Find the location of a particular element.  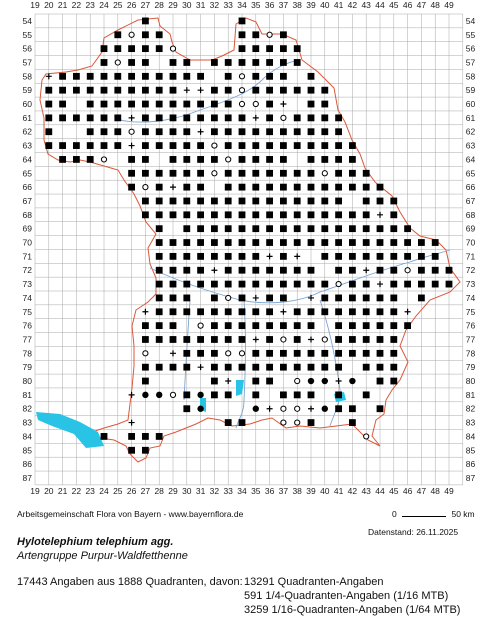

x-tick-label: 20 is located at coordinates (49, 5).